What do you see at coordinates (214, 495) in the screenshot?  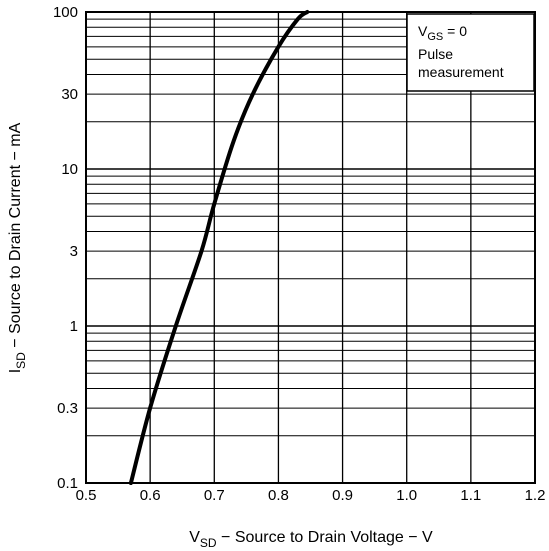 I see `x-tick-label: 0.7` at bounding box center [214, 495].